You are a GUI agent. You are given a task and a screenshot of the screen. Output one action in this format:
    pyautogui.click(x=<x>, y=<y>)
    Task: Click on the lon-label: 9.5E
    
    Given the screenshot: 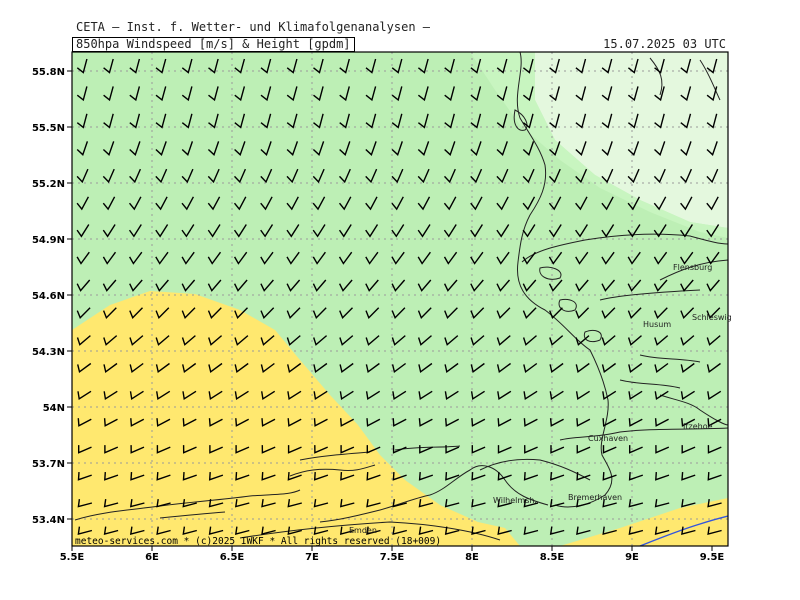 What is the action you would take?
    pyautogui.click(x=712, y=557)
    